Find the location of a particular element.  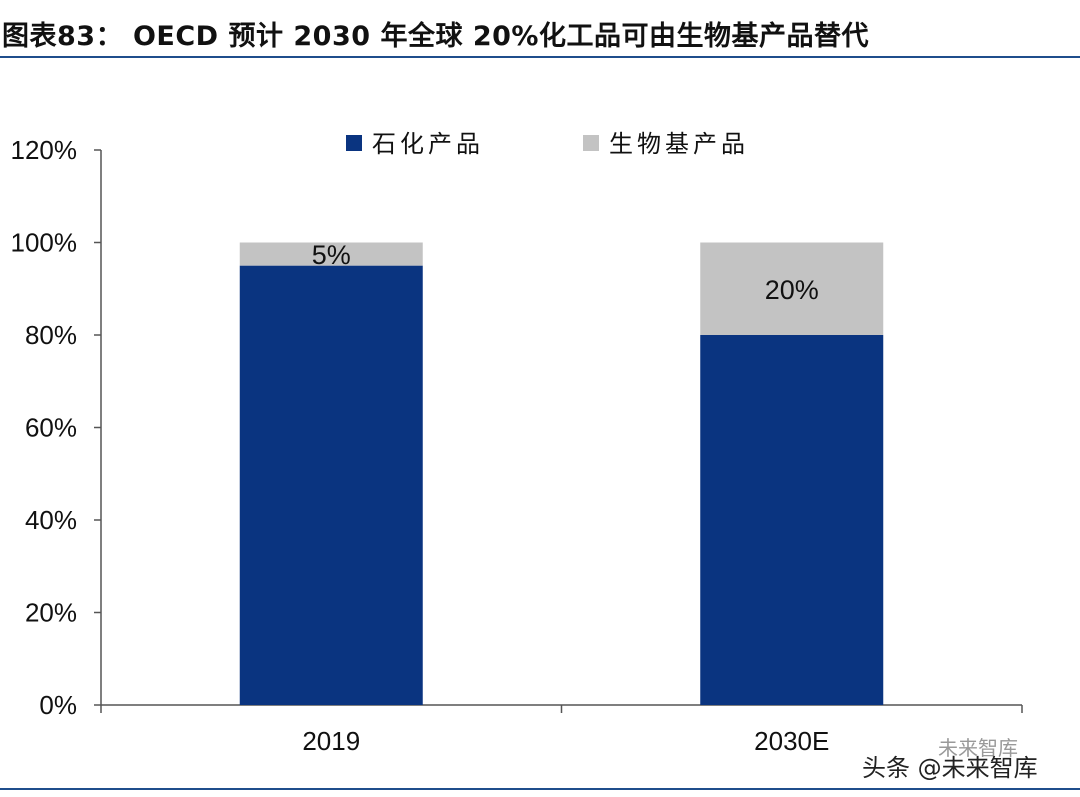

x-tick-label: 2019 is located at coordinates (331, 741).